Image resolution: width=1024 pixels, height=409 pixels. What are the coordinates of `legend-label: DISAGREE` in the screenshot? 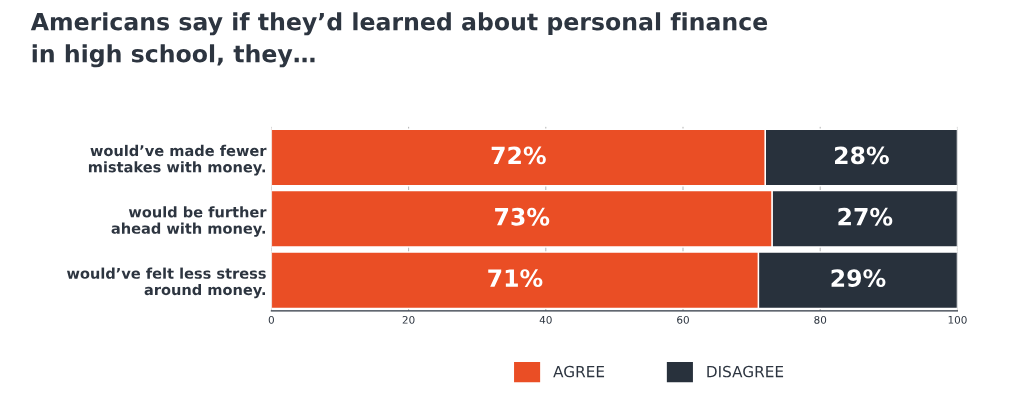 It's located at (745, 371).